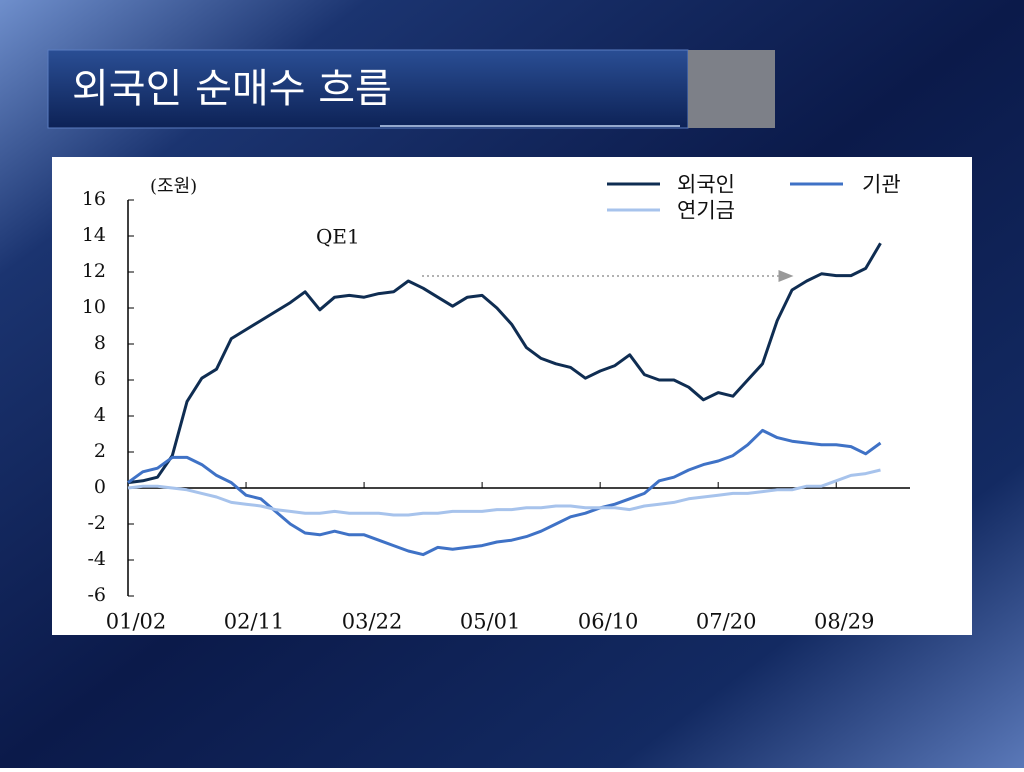  I want to click on y-tick-label: -2, so click(96, 523).